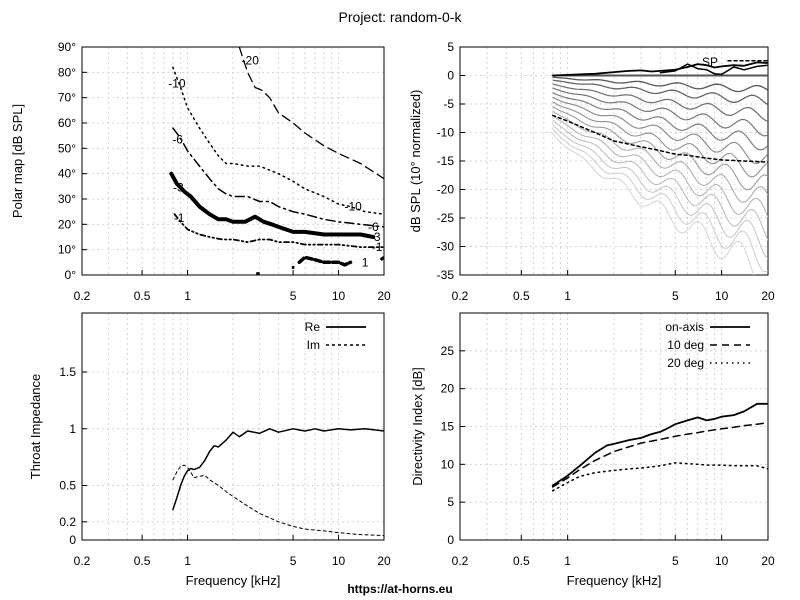  Describe the element at coordinates (446, 161) in the screenshot. I see `y-tick-label: -15` at that location.